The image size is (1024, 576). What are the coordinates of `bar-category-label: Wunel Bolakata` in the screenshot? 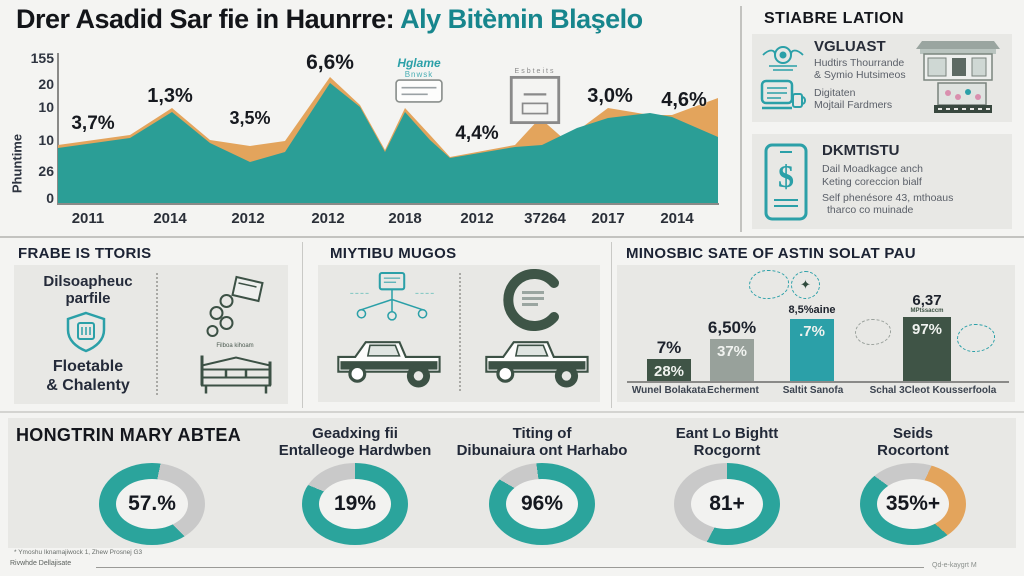 It's located at (669, 390).